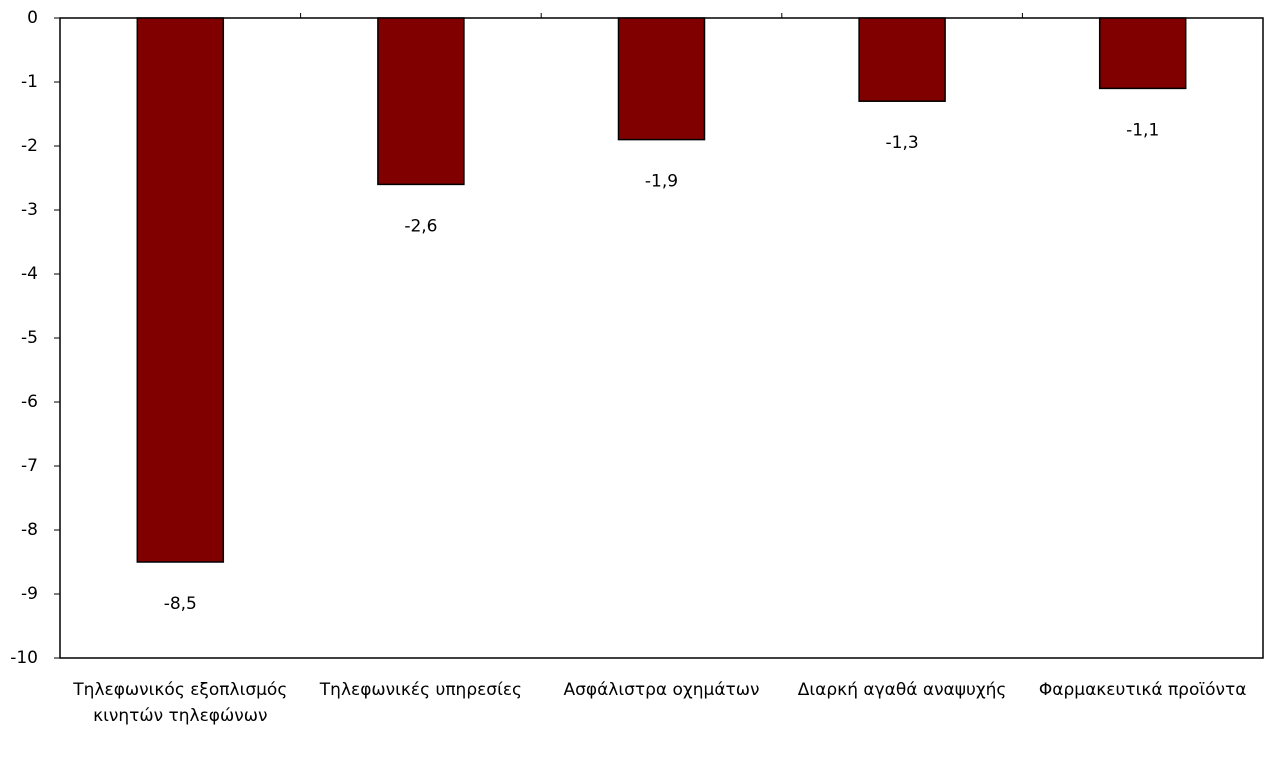 The image size is (1264, 762). Describe the element at coordinates (180, 703) in the screenshot. I see `x-tick-label: Τηλεφωνικός εξοπλισμός κινητών τηλεφώνων` at that location.